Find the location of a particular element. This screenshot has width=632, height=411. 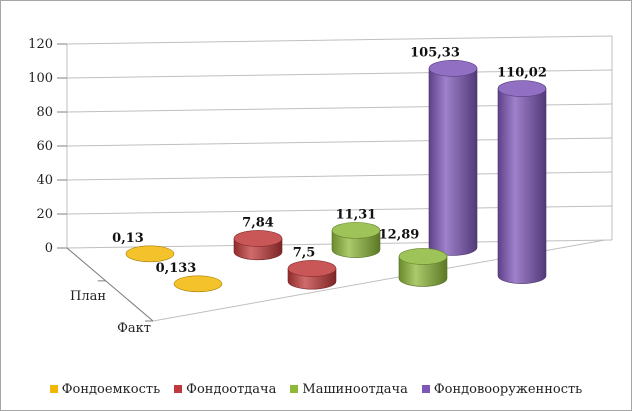

data-label: 105,33 is located at coordinates (435, 52).